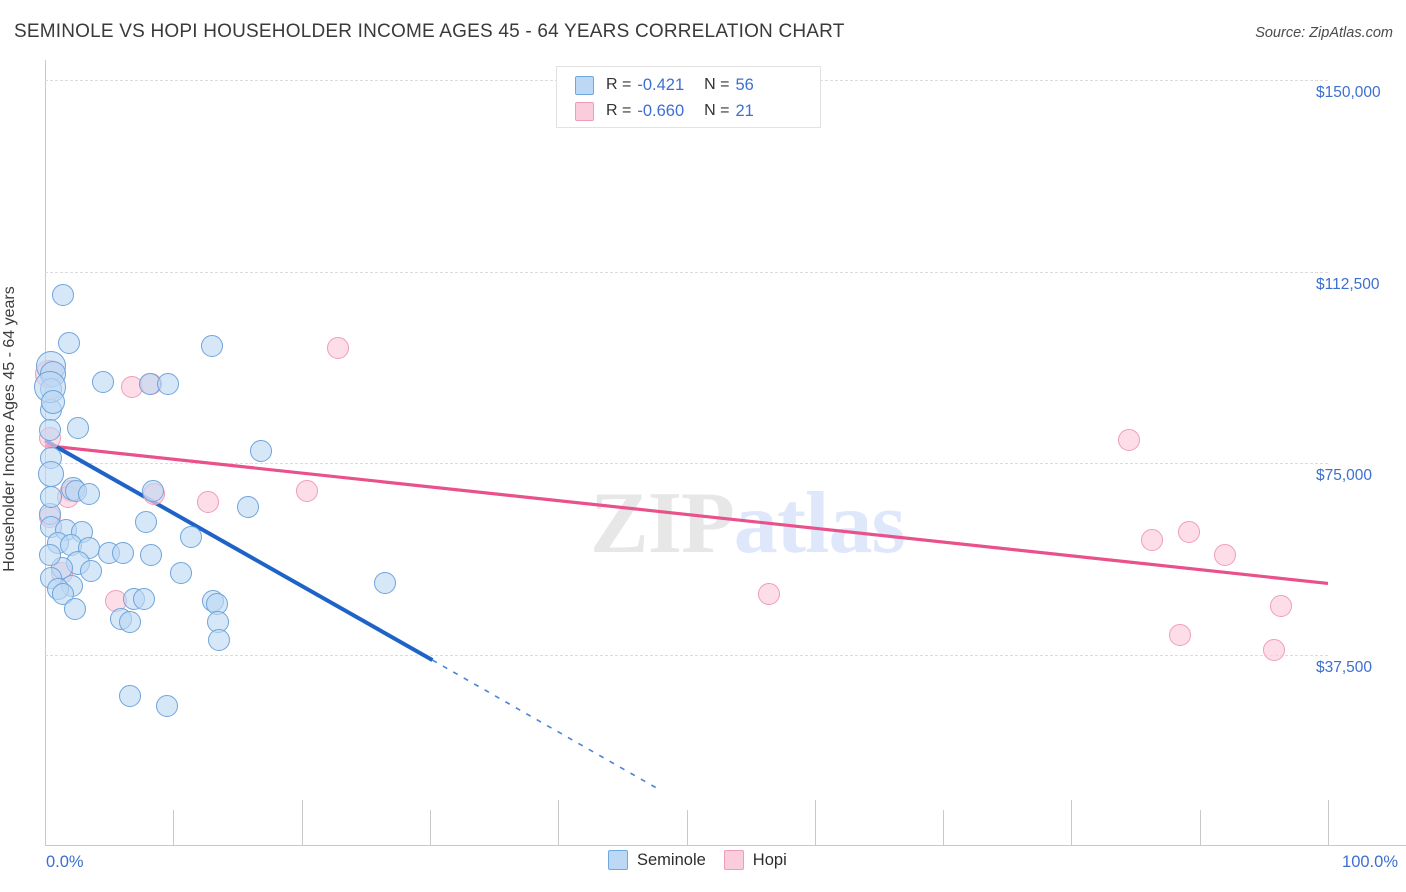  I want to click on x-axis-max-label: 100.0%, so click(1370, 862).